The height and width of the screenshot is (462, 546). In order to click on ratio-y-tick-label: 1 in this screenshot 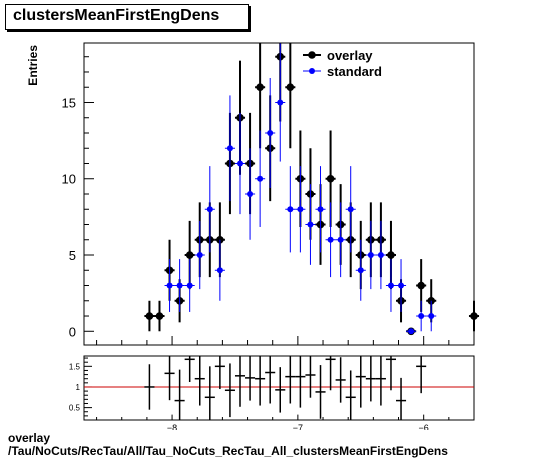, I will do `click(78, 387)`.